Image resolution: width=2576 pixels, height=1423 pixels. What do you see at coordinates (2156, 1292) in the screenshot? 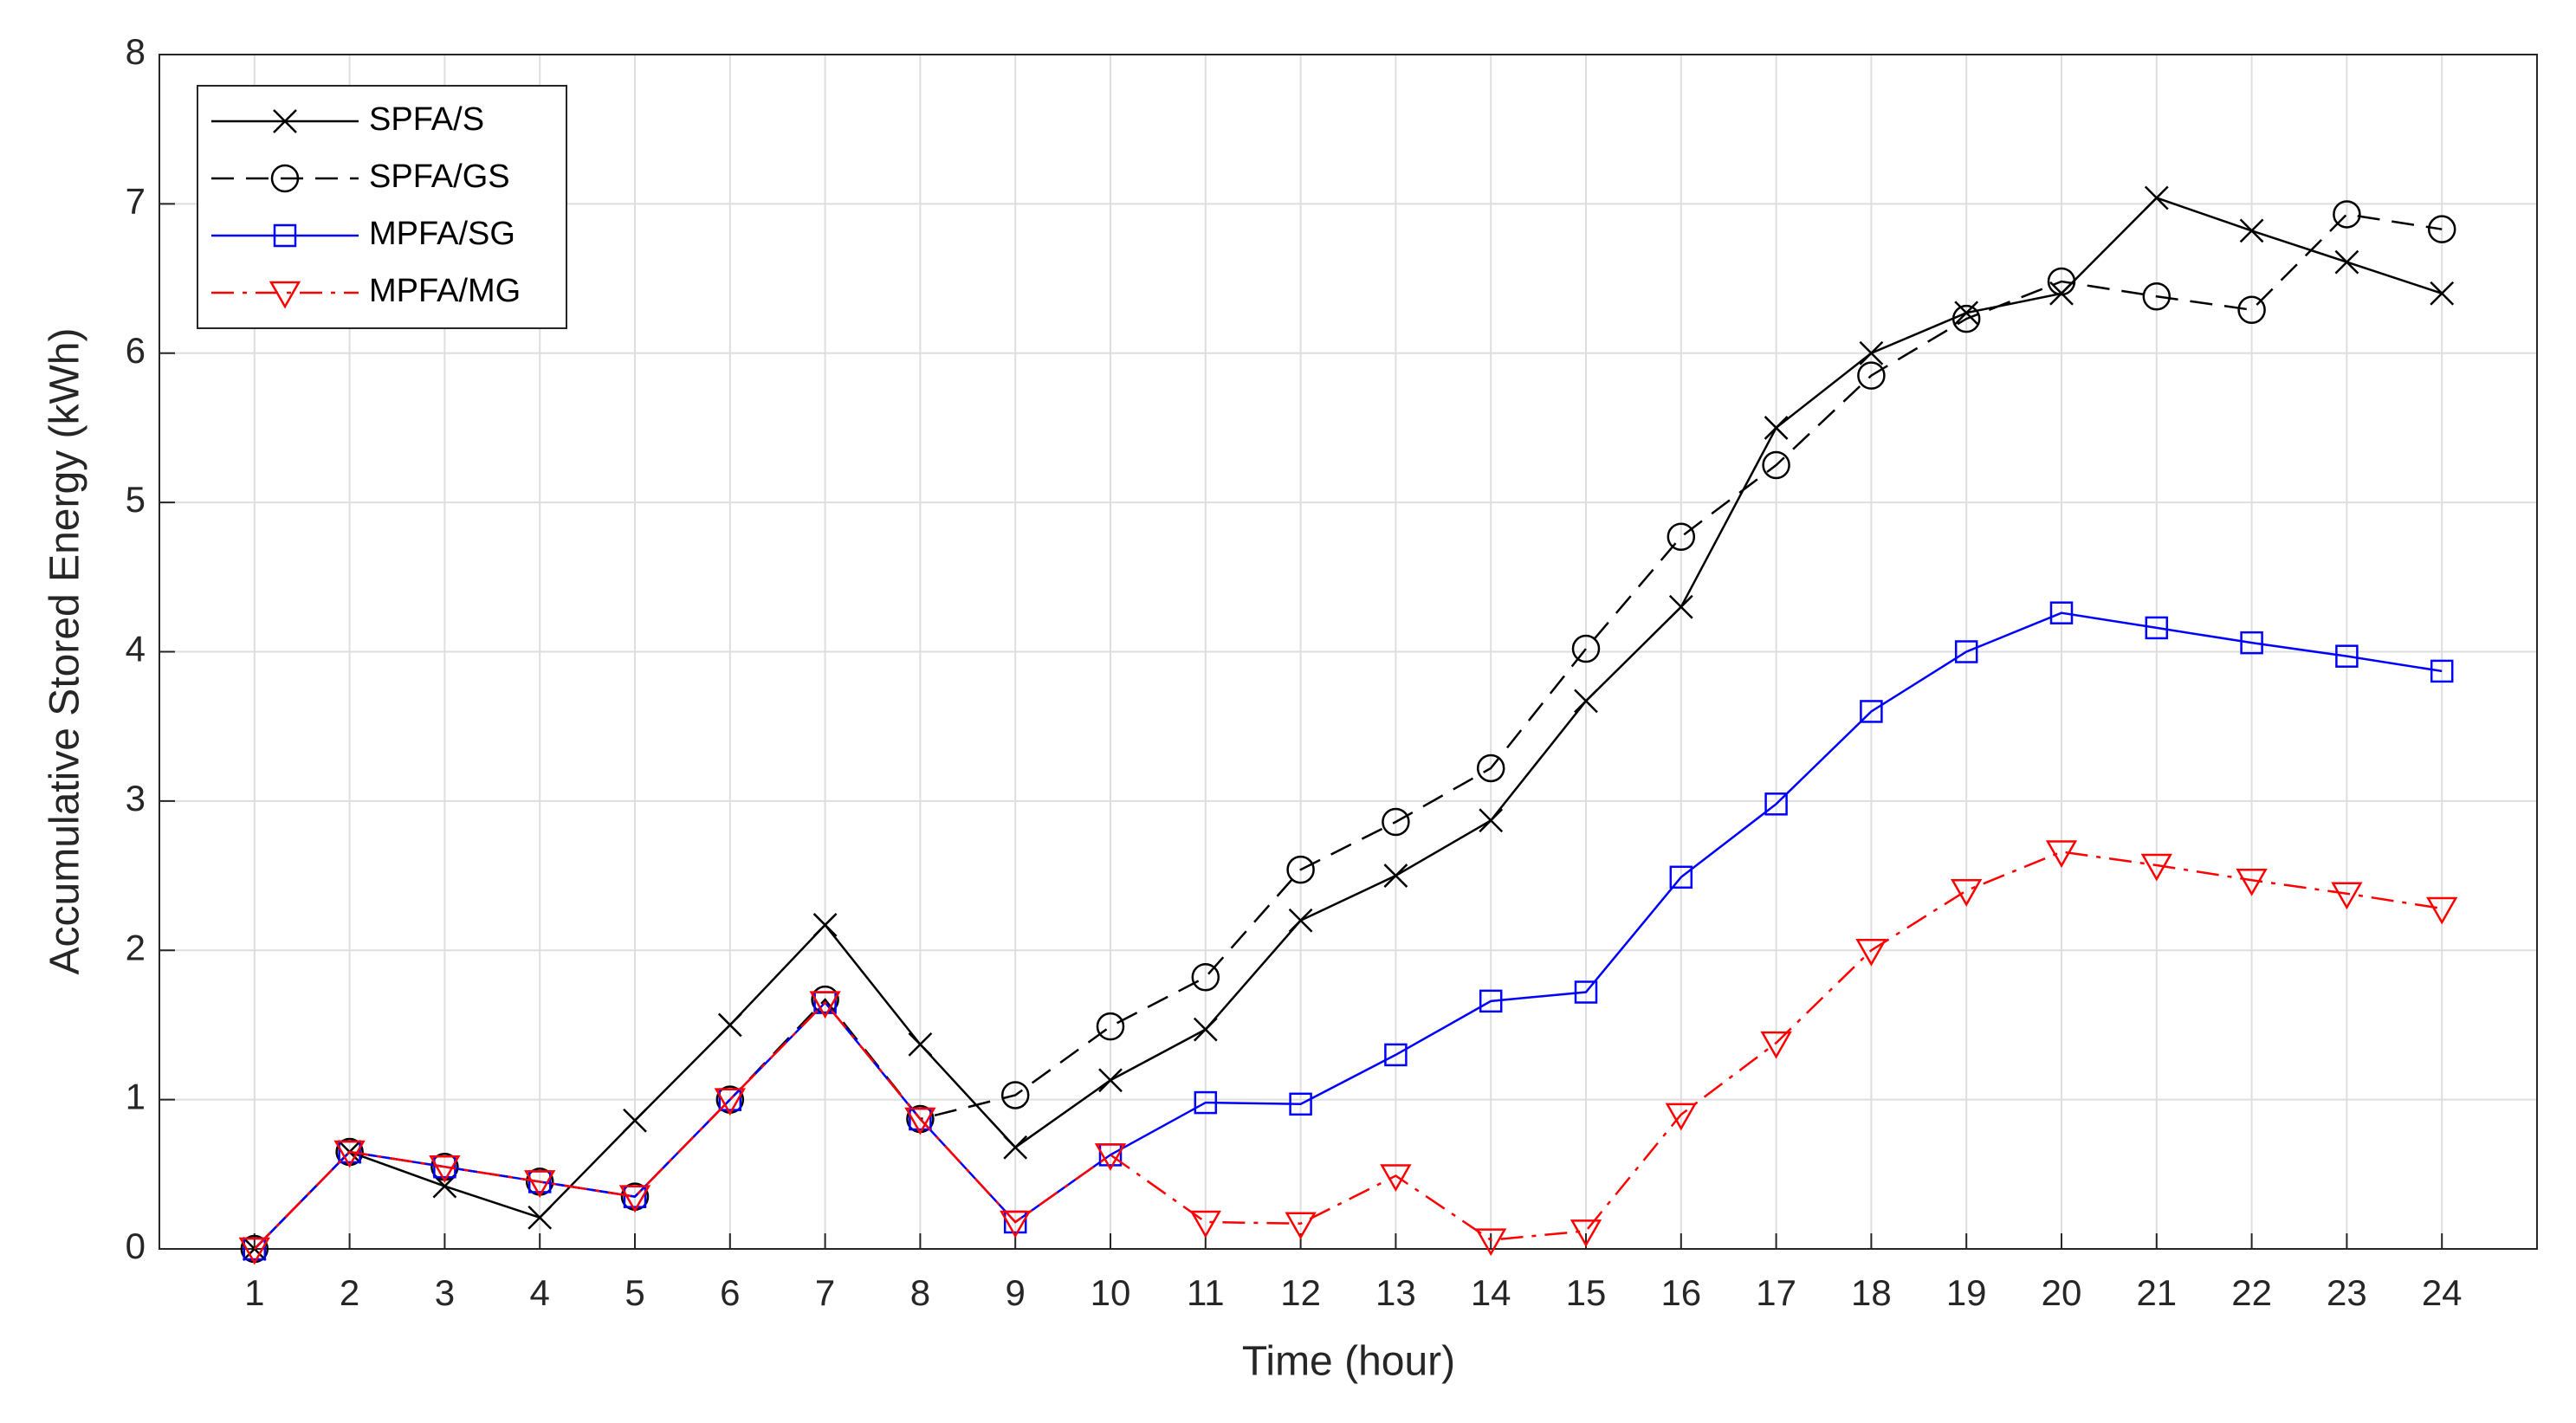
I see `x-tick-label: 21` at bounding box center [2156, 1292].